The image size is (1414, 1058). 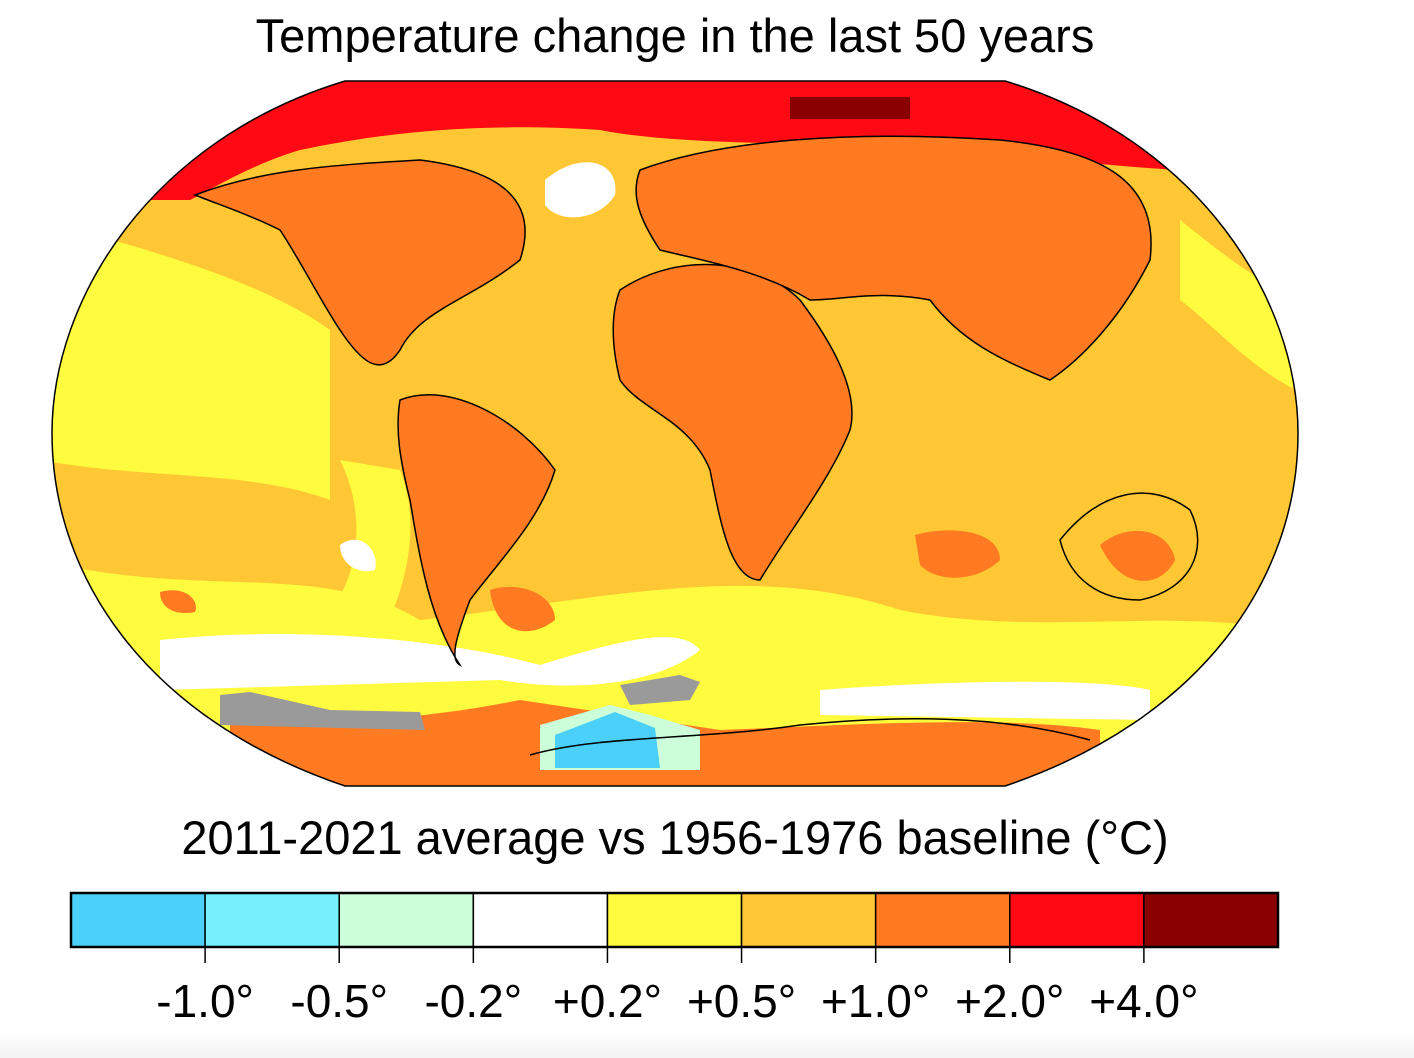 I want to click on white-region-north-atlantic, so click(x=580, y=190).